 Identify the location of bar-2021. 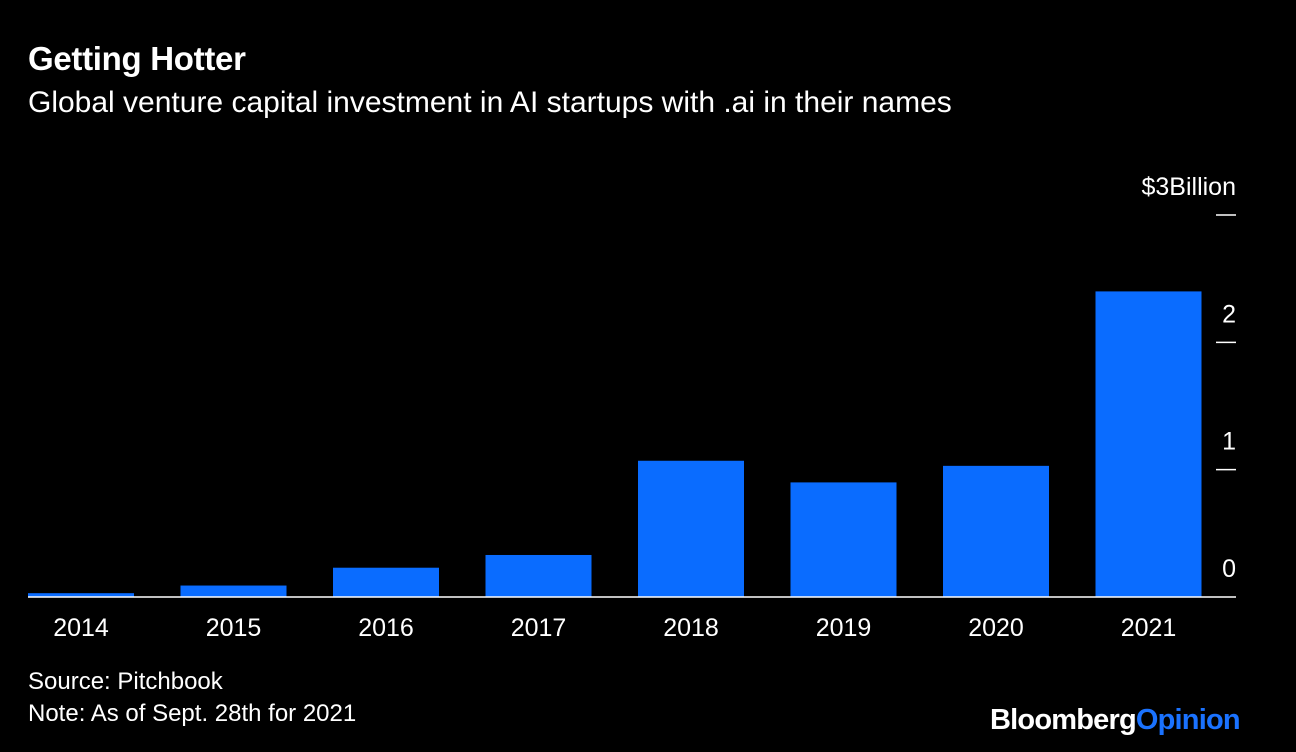
(1148, 444).